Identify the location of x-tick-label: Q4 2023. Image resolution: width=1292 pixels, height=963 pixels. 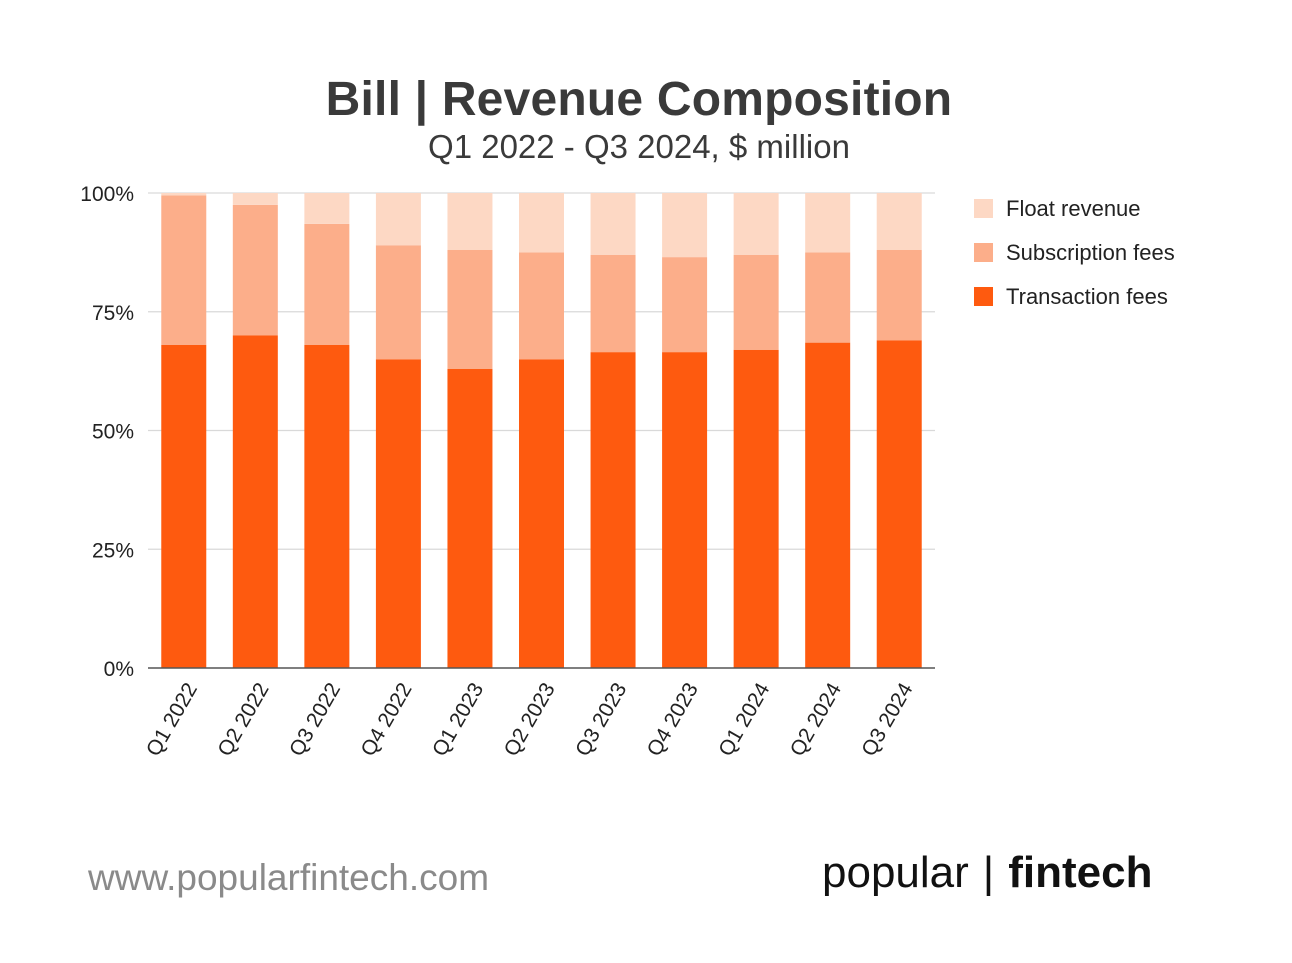
(673, 719).